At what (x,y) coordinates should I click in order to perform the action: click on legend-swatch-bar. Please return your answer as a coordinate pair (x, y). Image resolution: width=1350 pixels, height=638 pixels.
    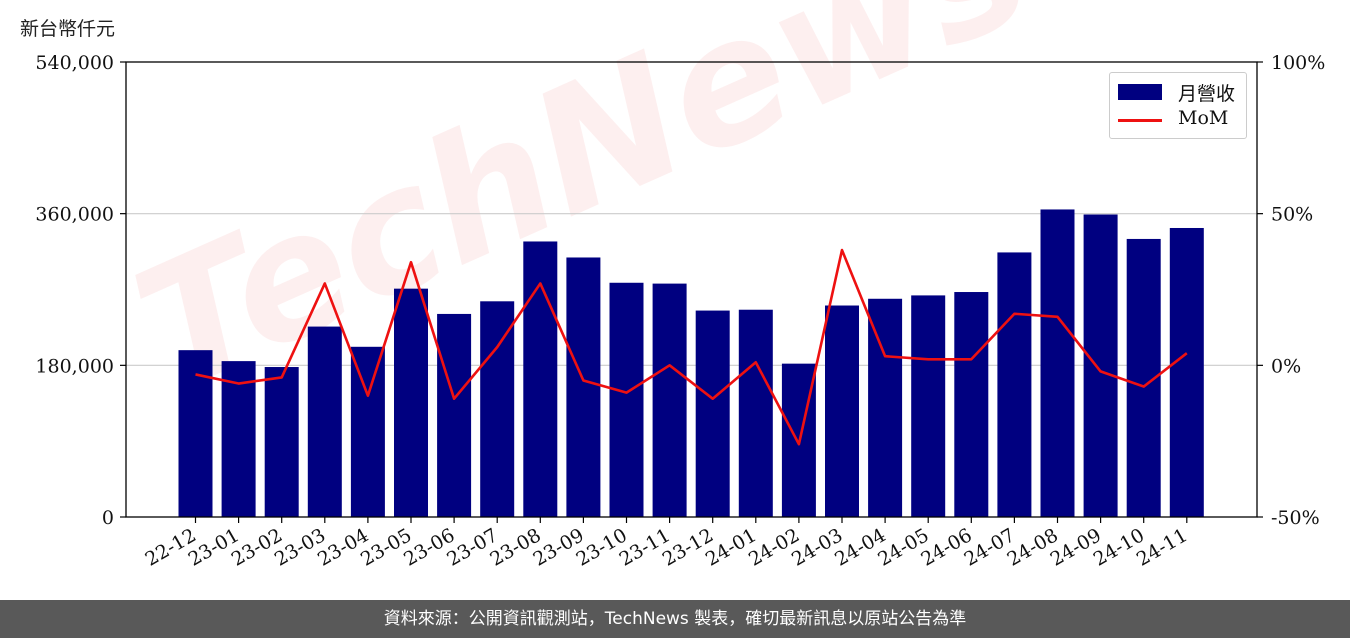
    Looking at the image, I should click on (1140, 92).